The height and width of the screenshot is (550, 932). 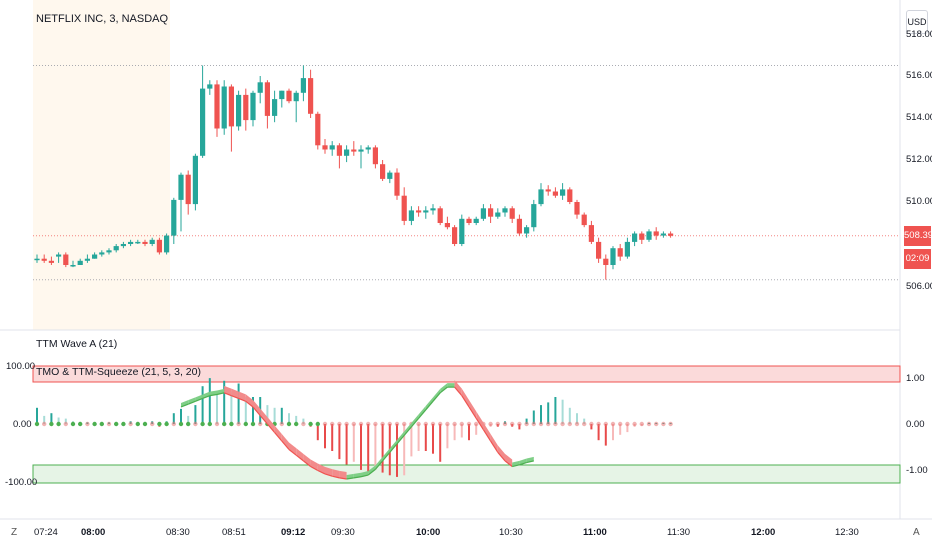 What do you see at coordinates (118, 372) in the screenshot?
I see `tmo-indicator-label: TMO & TTM-Squeeze (21, 5, 3, 20)` at bounding box center [118, 372].